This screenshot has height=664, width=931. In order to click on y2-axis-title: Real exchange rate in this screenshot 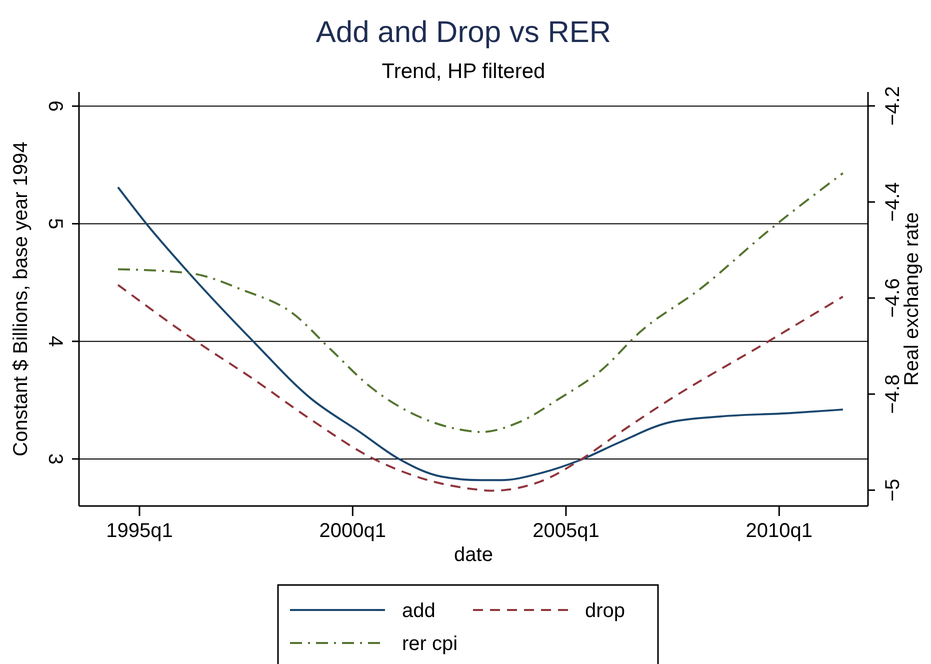, I will do `click(912, 299)`.